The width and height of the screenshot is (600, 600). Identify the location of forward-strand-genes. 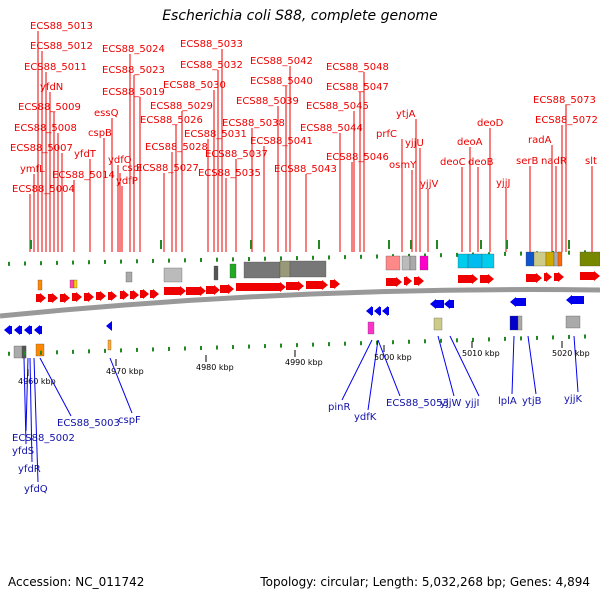
(318, 287).